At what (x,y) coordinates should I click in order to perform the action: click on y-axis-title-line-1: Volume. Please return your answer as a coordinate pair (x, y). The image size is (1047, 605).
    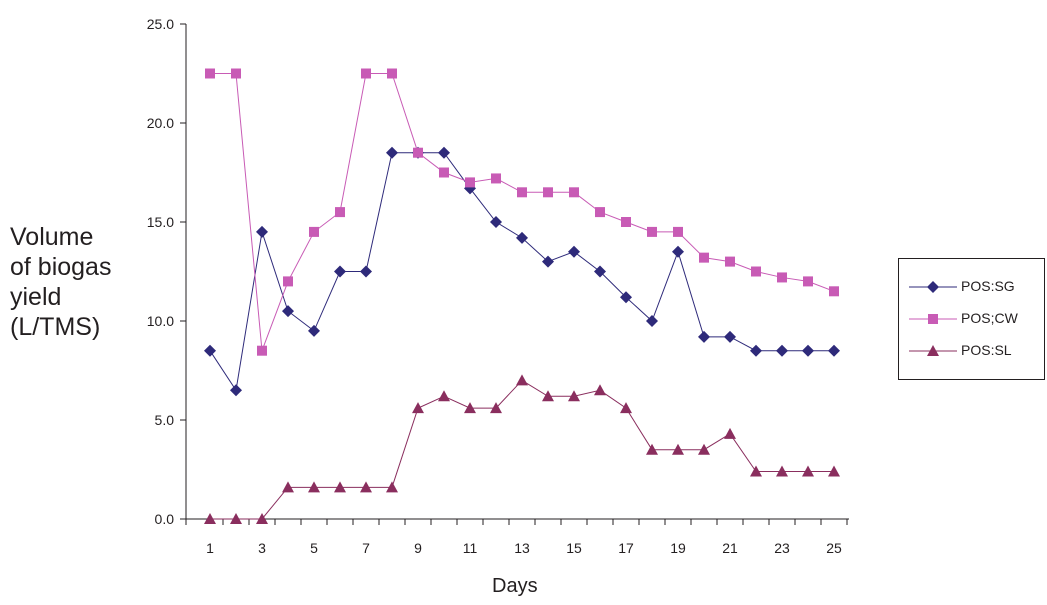
    Looking at the image, I should click on (52, 237).